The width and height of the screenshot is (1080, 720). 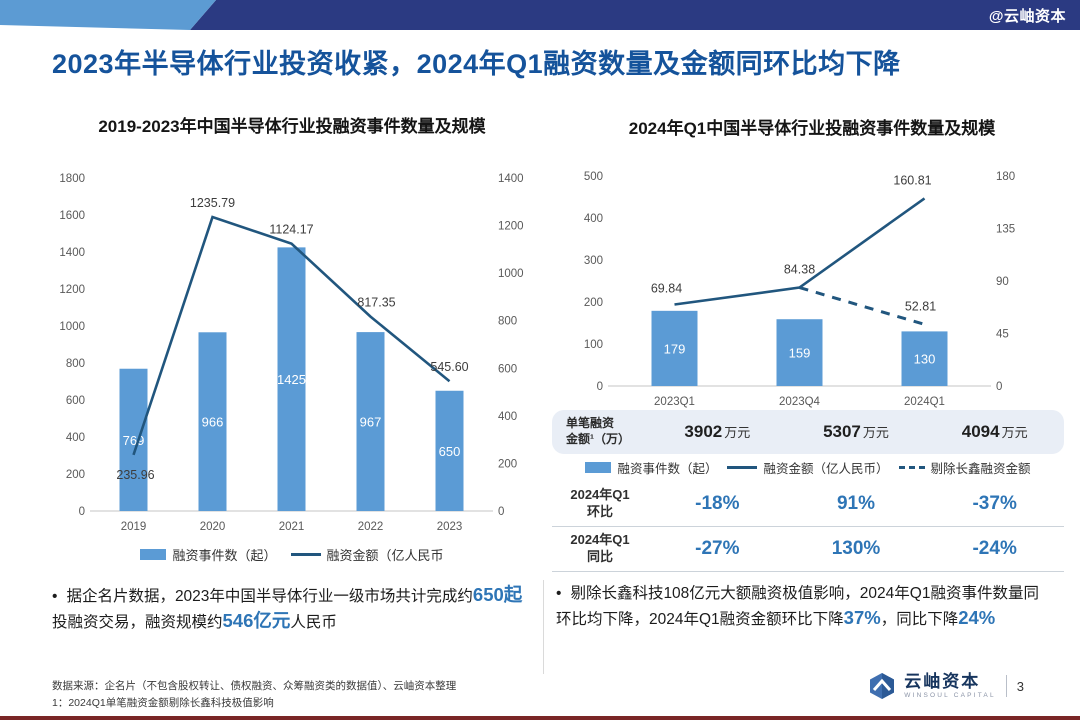 I want to click on svg-text: 135, so click(x=1005, y=230).